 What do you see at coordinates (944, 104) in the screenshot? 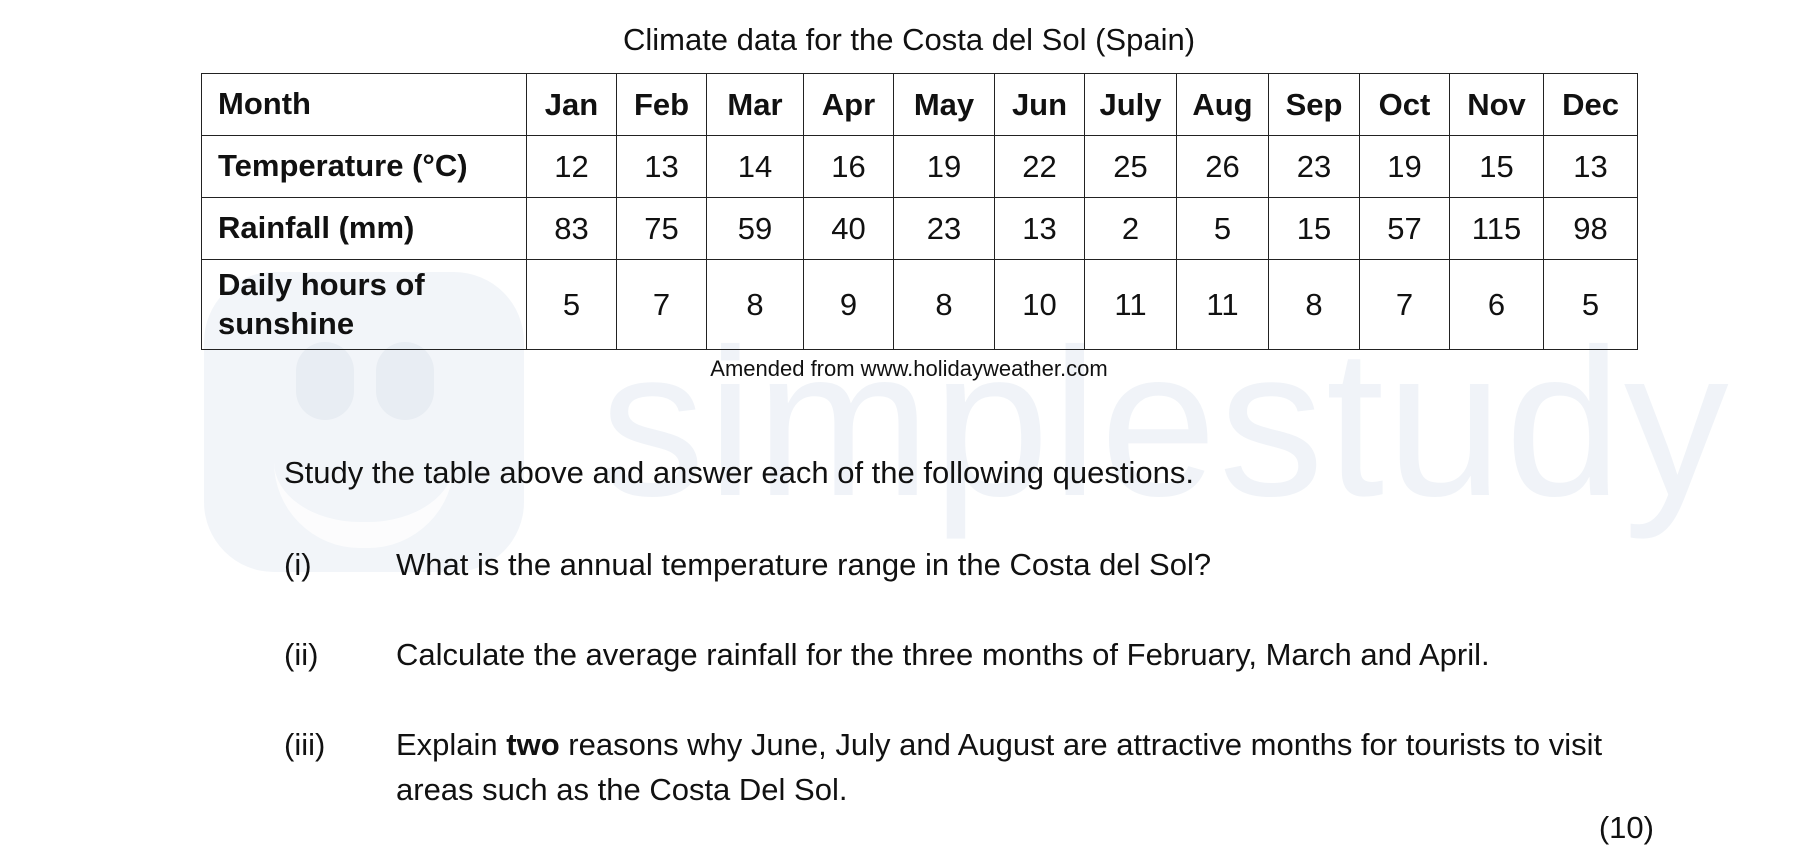
I see `month-header-cell: May` at bounding box center [944, 104].